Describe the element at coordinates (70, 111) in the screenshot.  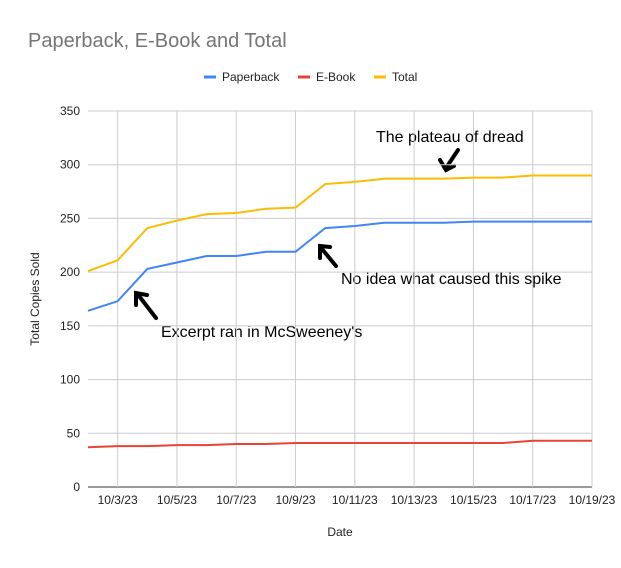
I see `y-tick-label: 350` at that location.